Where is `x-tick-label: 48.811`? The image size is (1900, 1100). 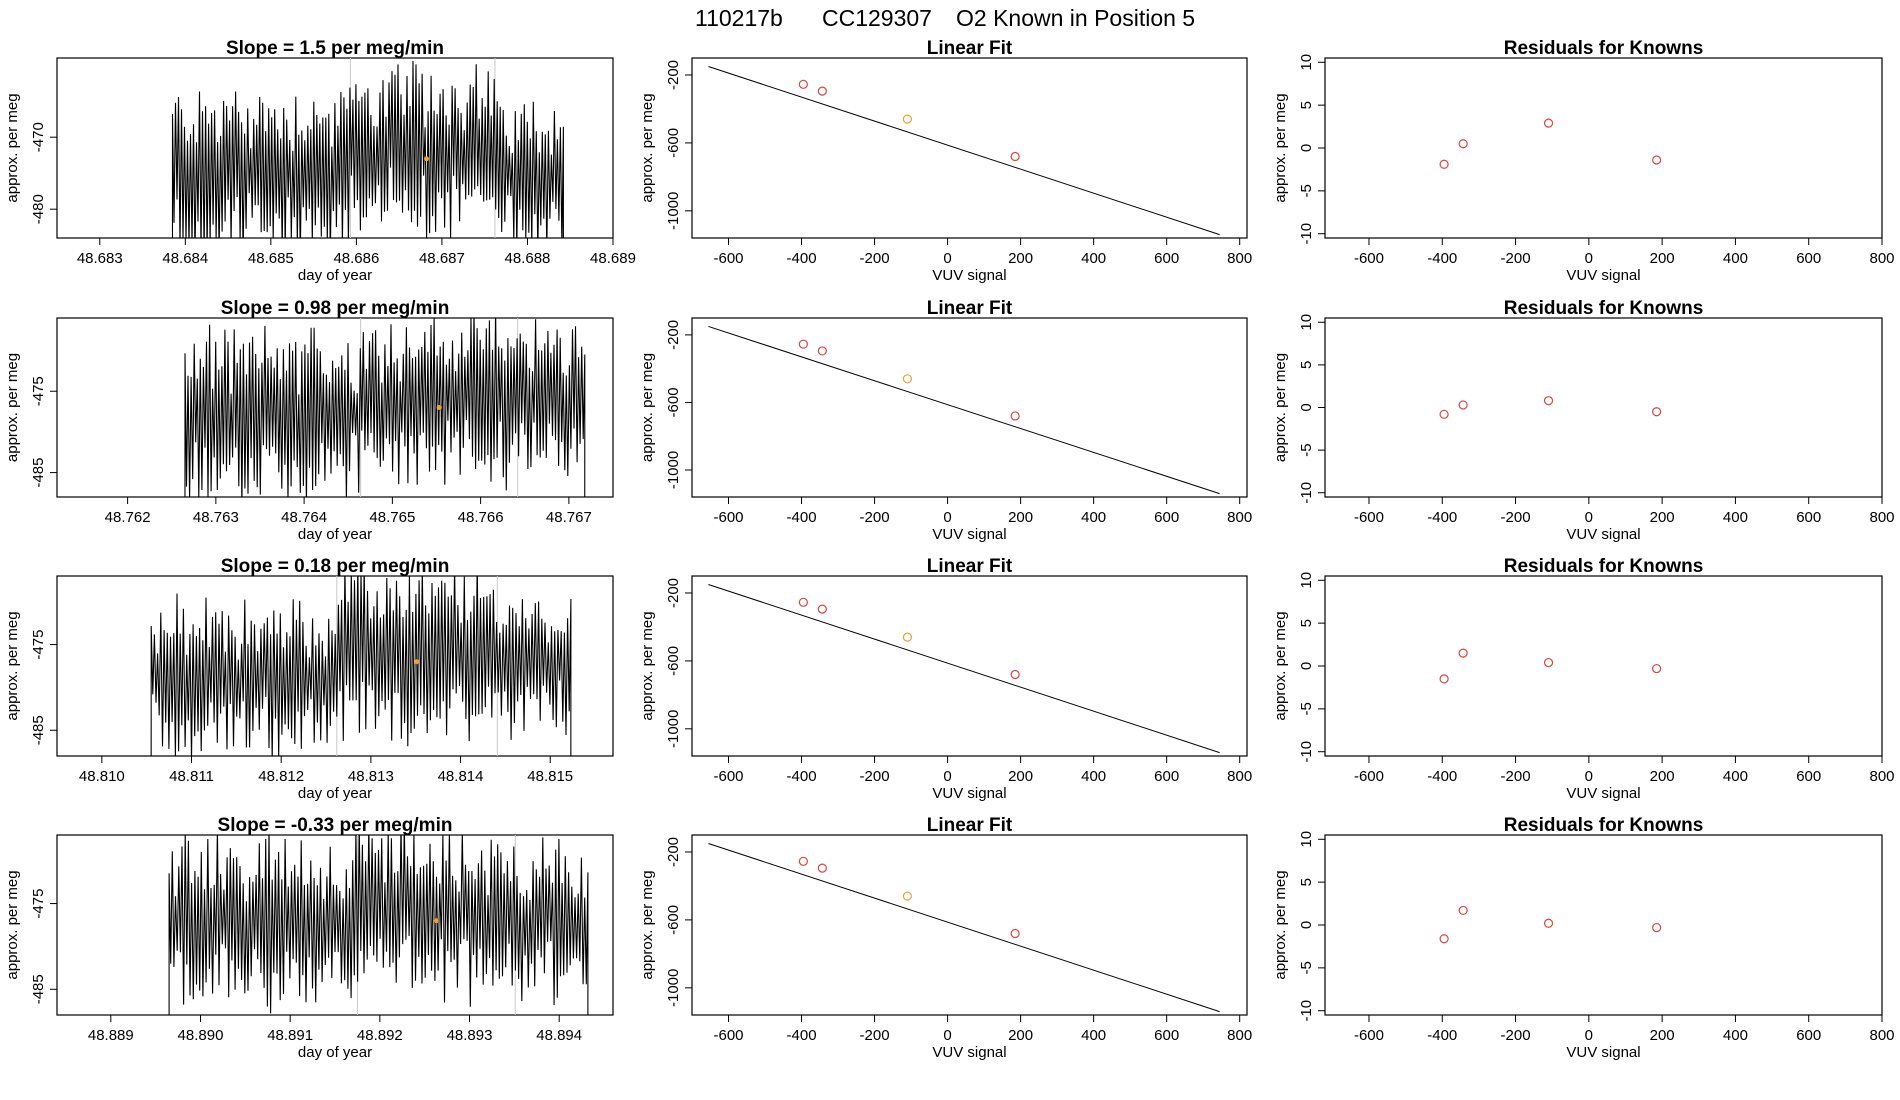 x-tick-label: 48.811 is located at coordinates (191, 776).